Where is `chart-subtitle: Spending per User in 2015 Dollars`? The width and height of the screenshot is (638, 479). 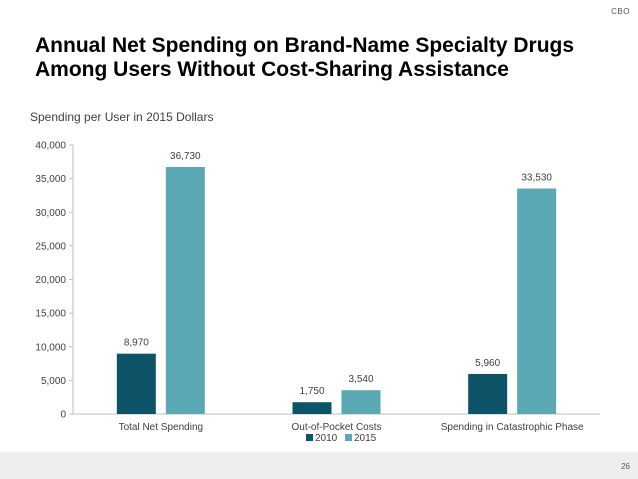 chart-subtitle: Spending per User in 2015 Dollars is located at coordinates (122, 117).